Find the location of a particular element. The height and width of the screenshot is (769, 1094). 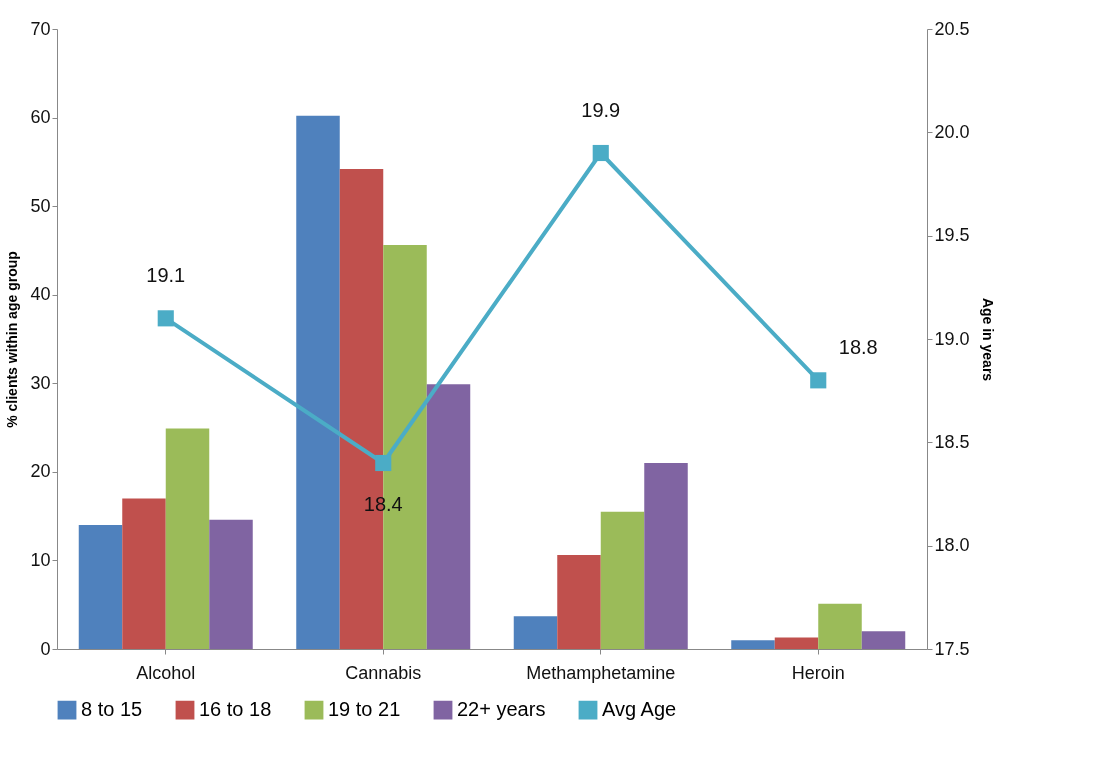

y-tick-label: 20 is located at coordinates (40, 471).